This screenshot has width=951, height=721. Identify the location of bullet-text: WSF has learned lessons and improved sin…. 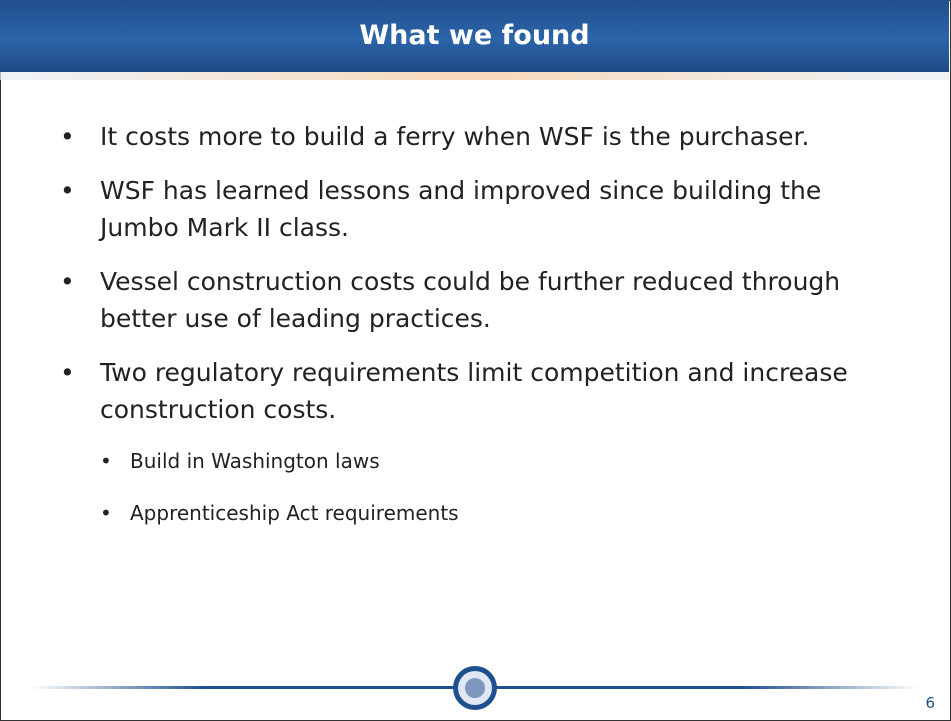
(461, 209).